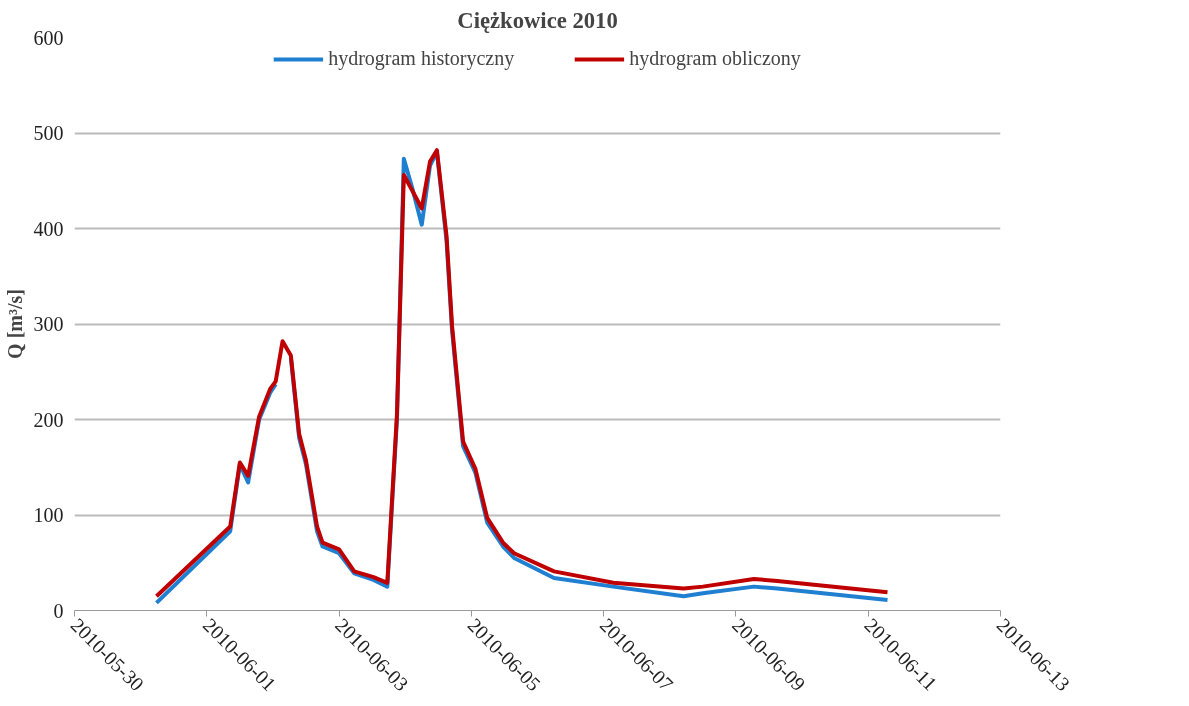 This screenshot has height=706, width=1189. Describe the element at coordinates (537, 20) in the screenshot. I see `chart-title: Ciężkowice 2010` at that location.